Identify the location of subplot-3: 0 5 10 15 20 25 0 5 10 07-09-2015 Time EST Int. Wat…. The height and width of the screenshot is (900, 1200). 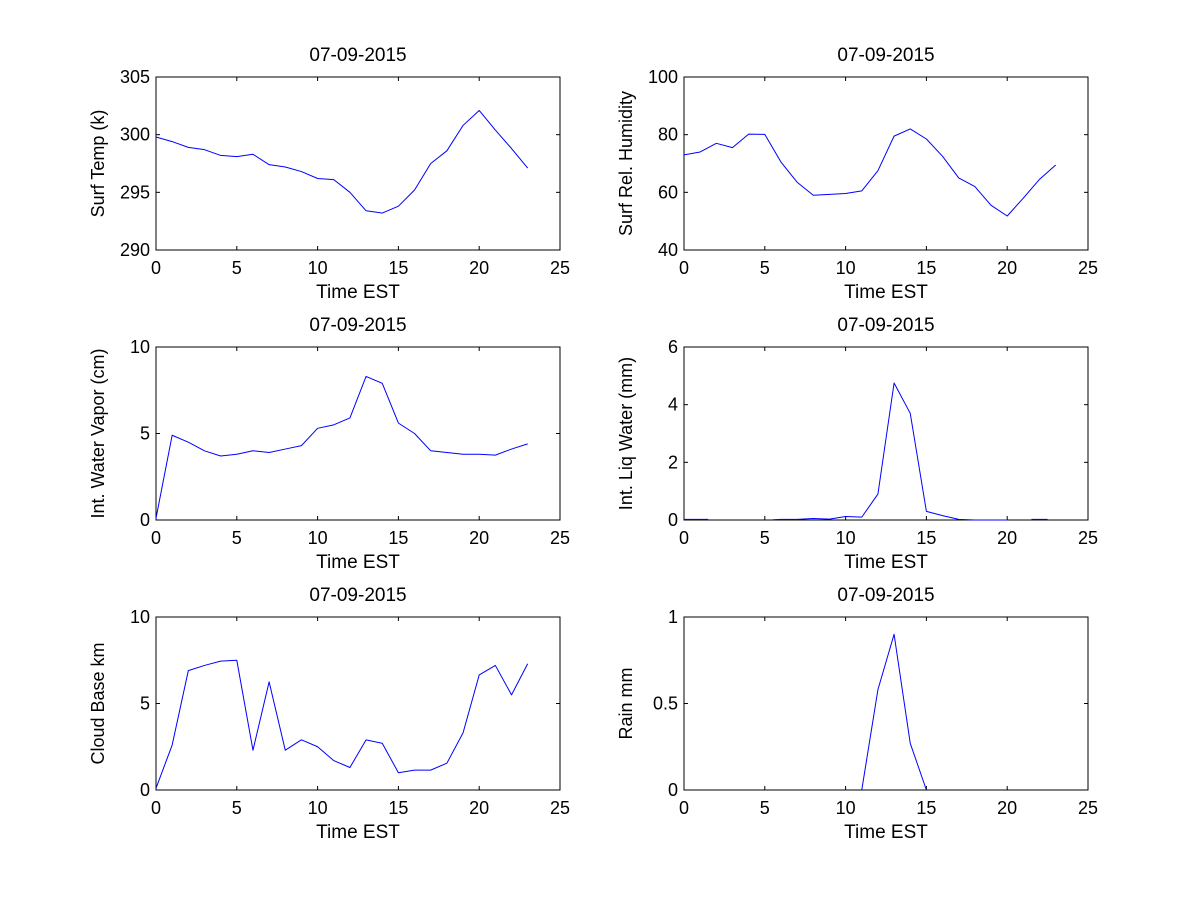
(329, 444).